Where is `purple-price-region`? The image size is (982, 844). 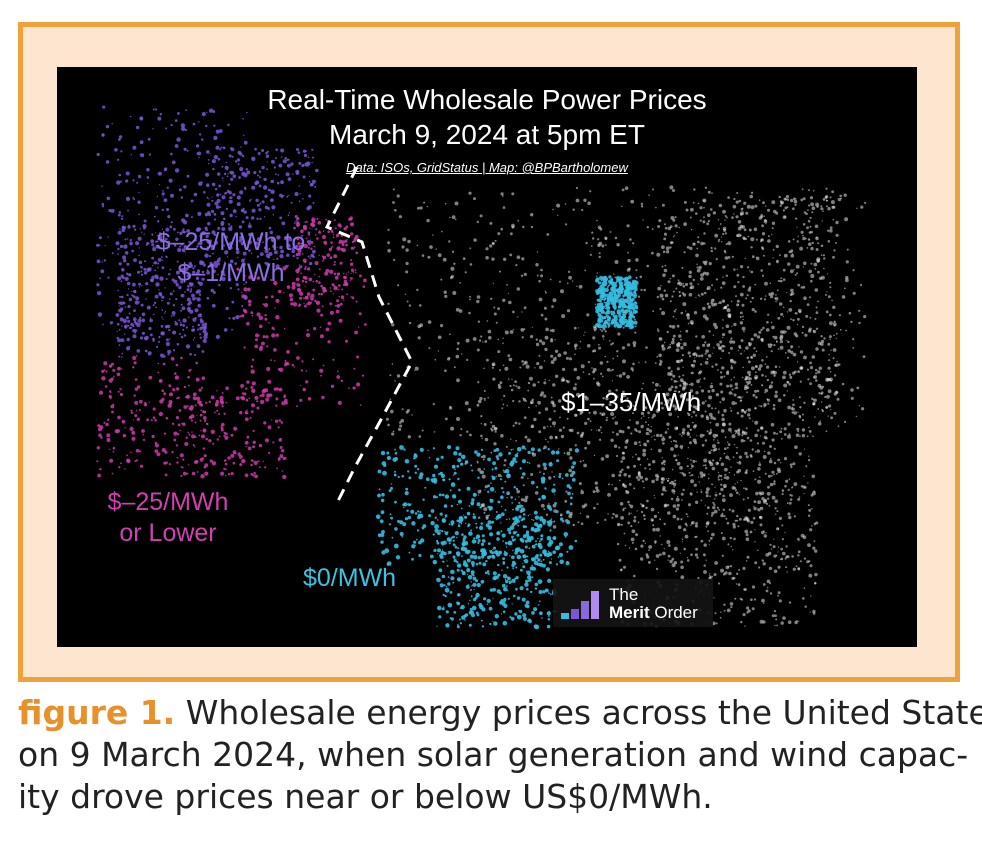 purple-price-region is located at coordinates (207, 231).